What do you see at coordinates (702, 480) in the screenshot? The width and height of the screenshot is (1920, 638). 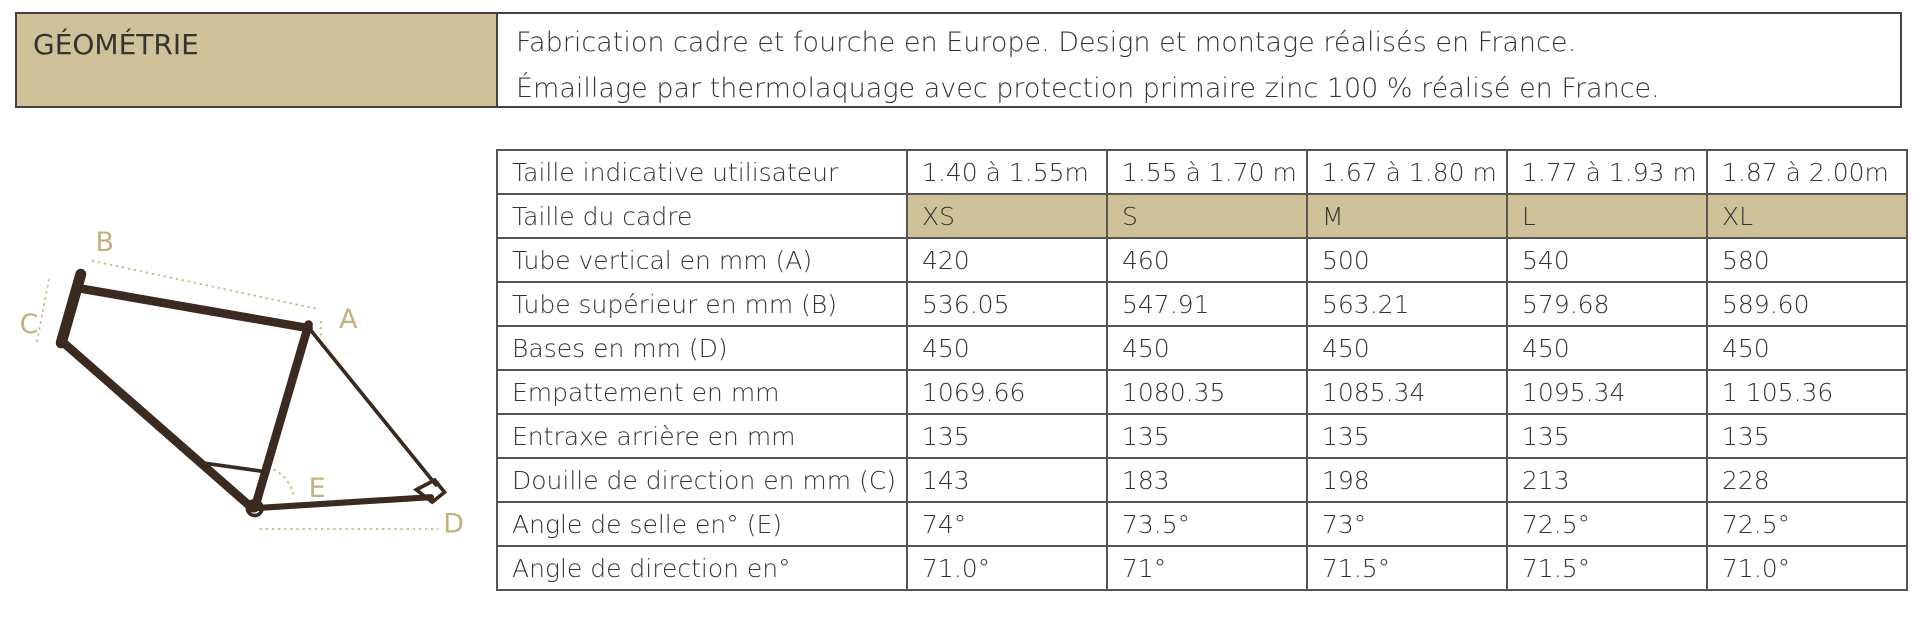 I see `row-label: Douille de direction en mm (C)` at bounding box center [702, 480].